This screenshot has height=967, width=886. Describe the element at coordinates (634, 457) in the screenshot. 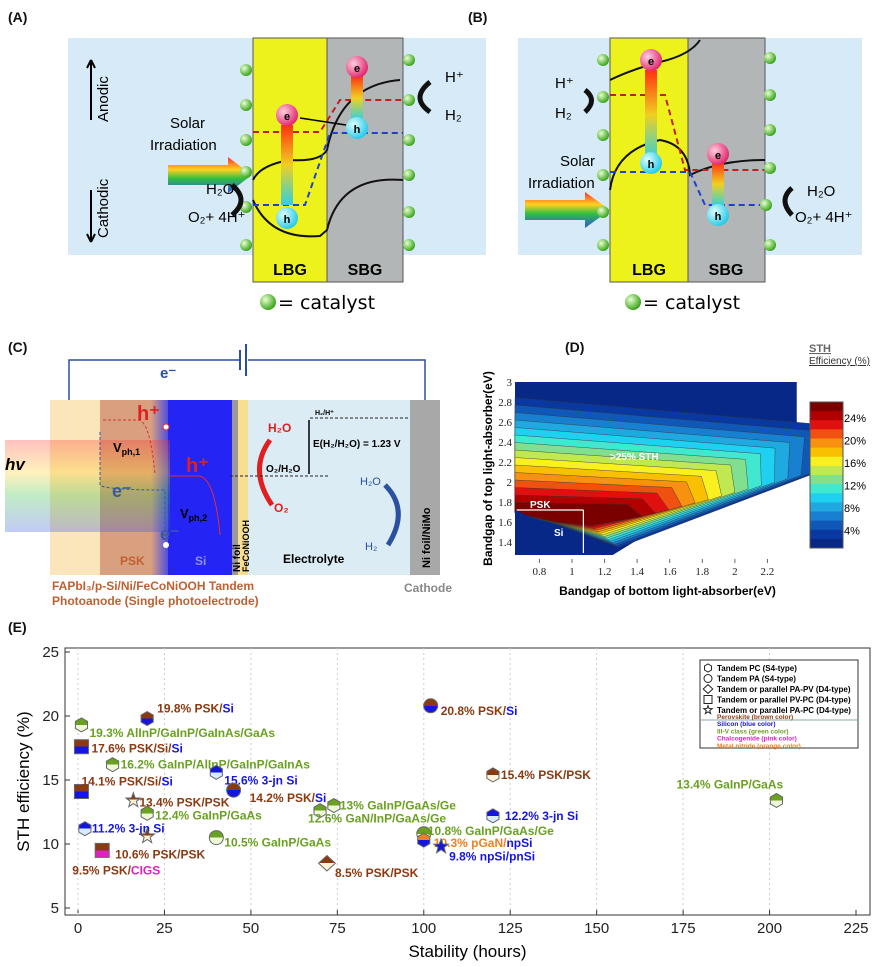

I see `annotation-sth: >25% STH` at that location.